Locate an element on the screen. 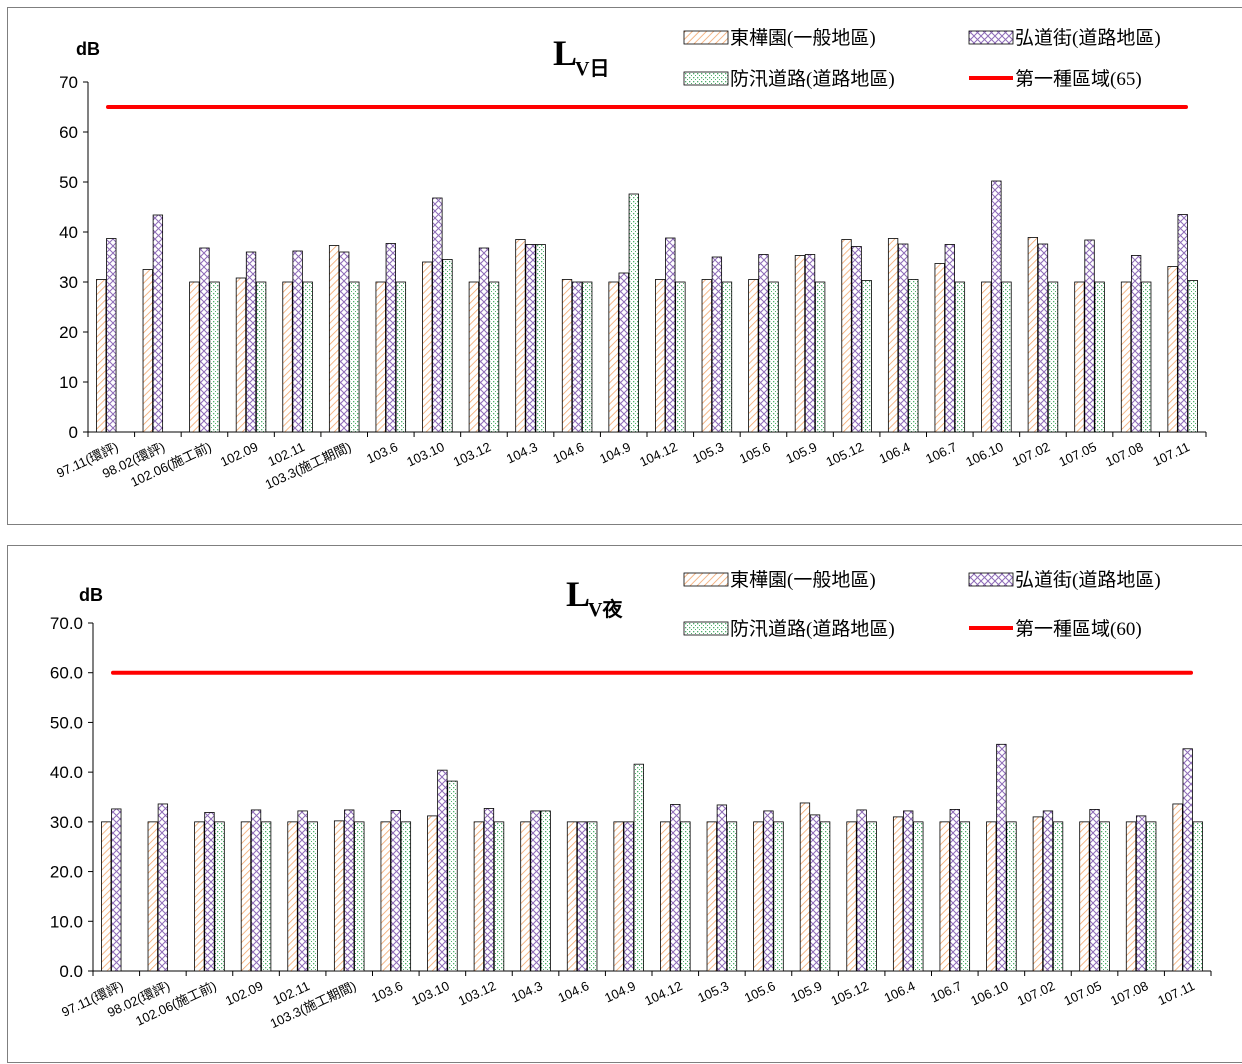 The height and width of the screenshot is (1064, 1242). x-tick-label: 105.6 is located at coordinates (760, 991).